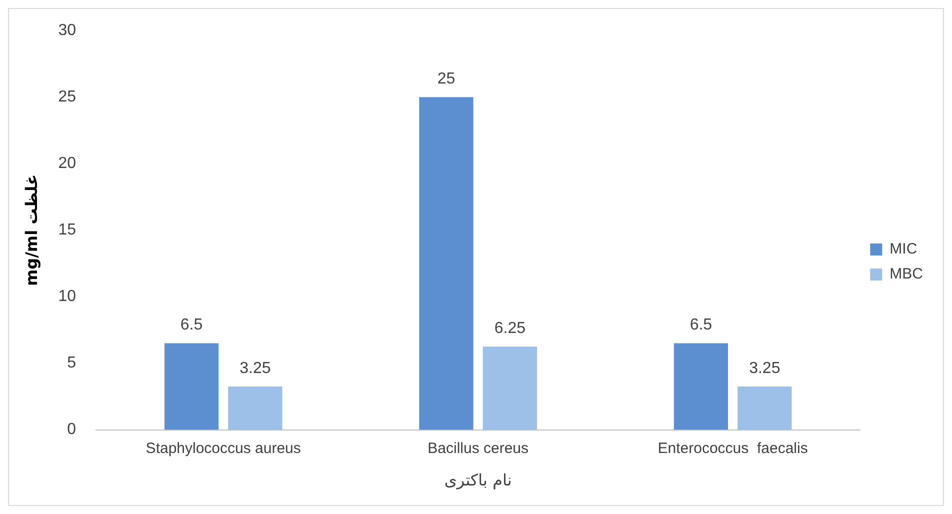 This screenshot has height=514, width=952. What do you see at coordinates (478, 480) in the screenshot?
I see `x-axis-title: نام باکتری` at bounding box center [478, 480].